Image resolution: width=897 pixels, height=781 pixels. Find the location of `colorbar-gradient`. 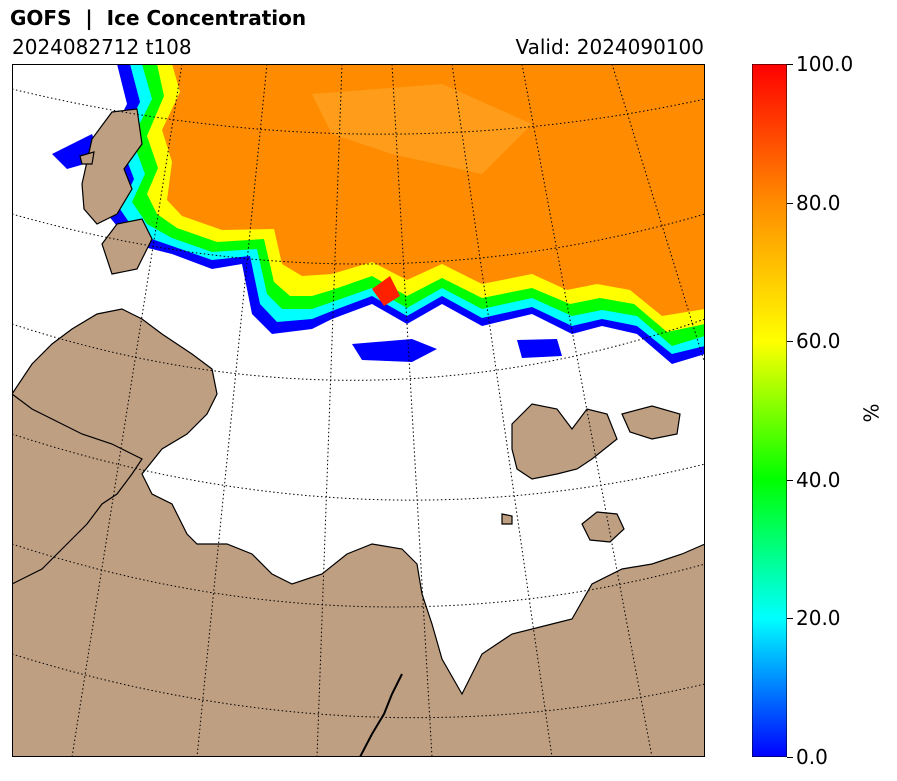

colorbar-gradient is located at coordinates (769, 410).